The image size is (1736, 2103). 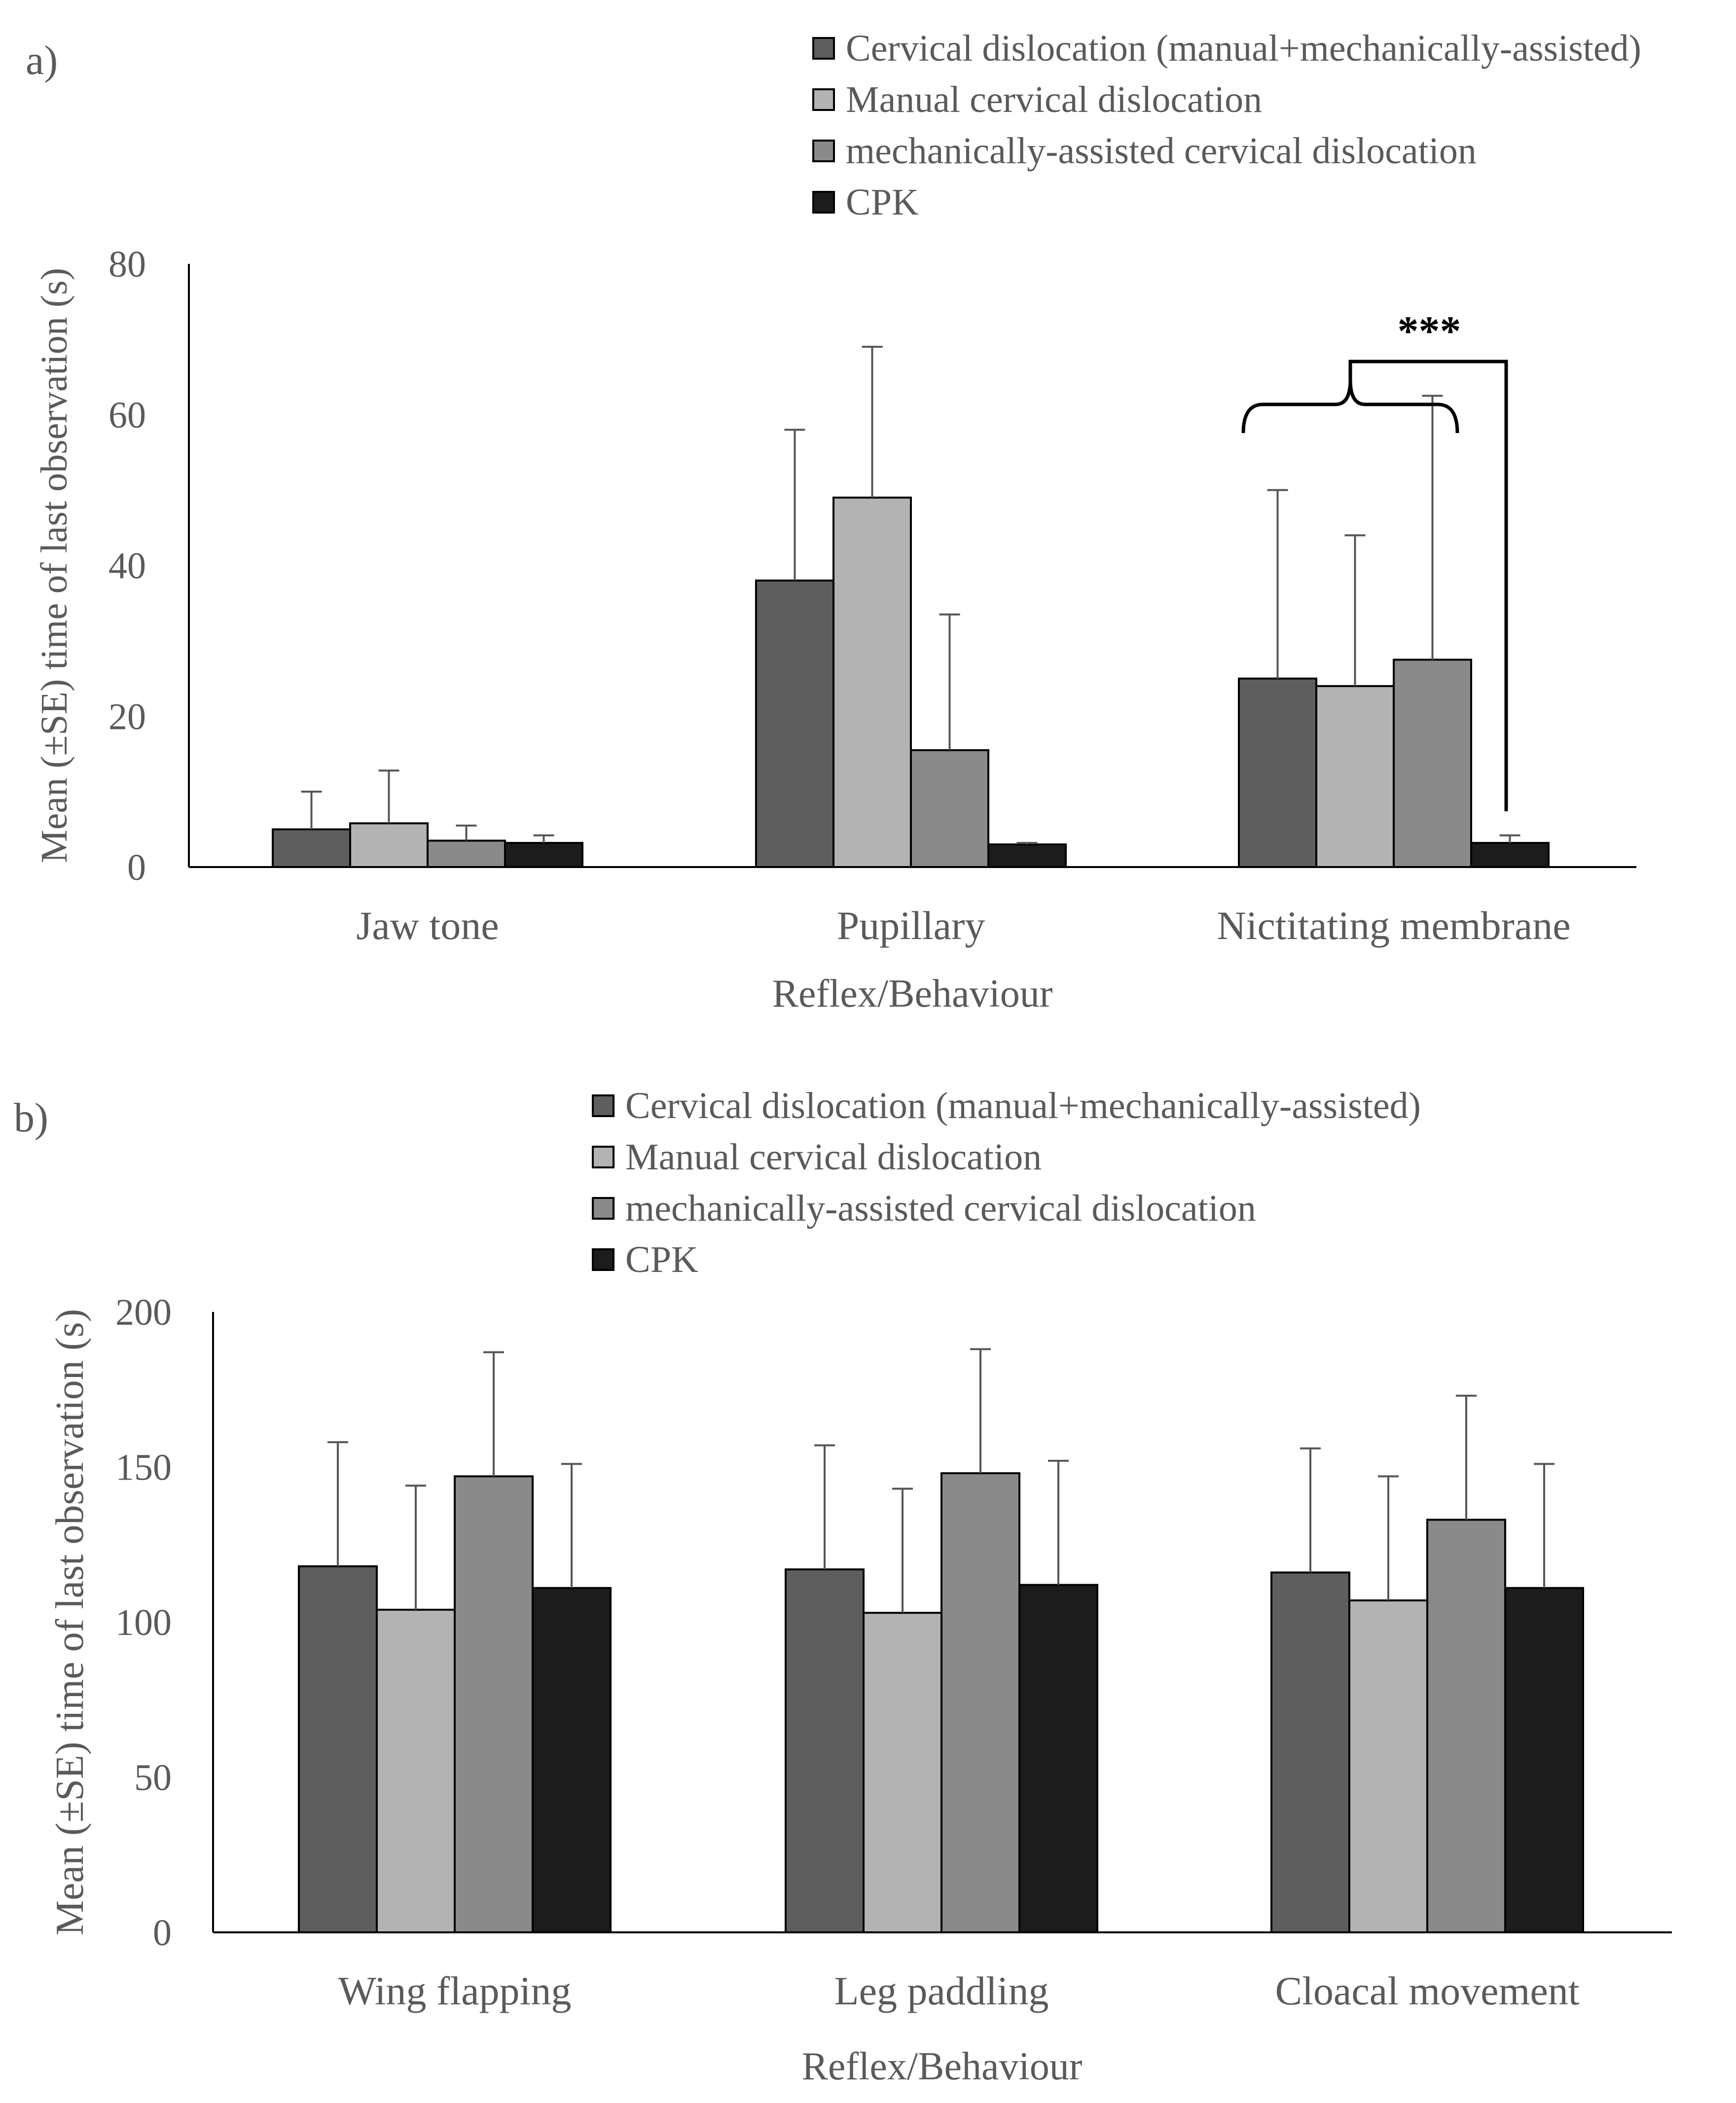 I want to click on significance-marker: ***, so click(x=1429, y=331).